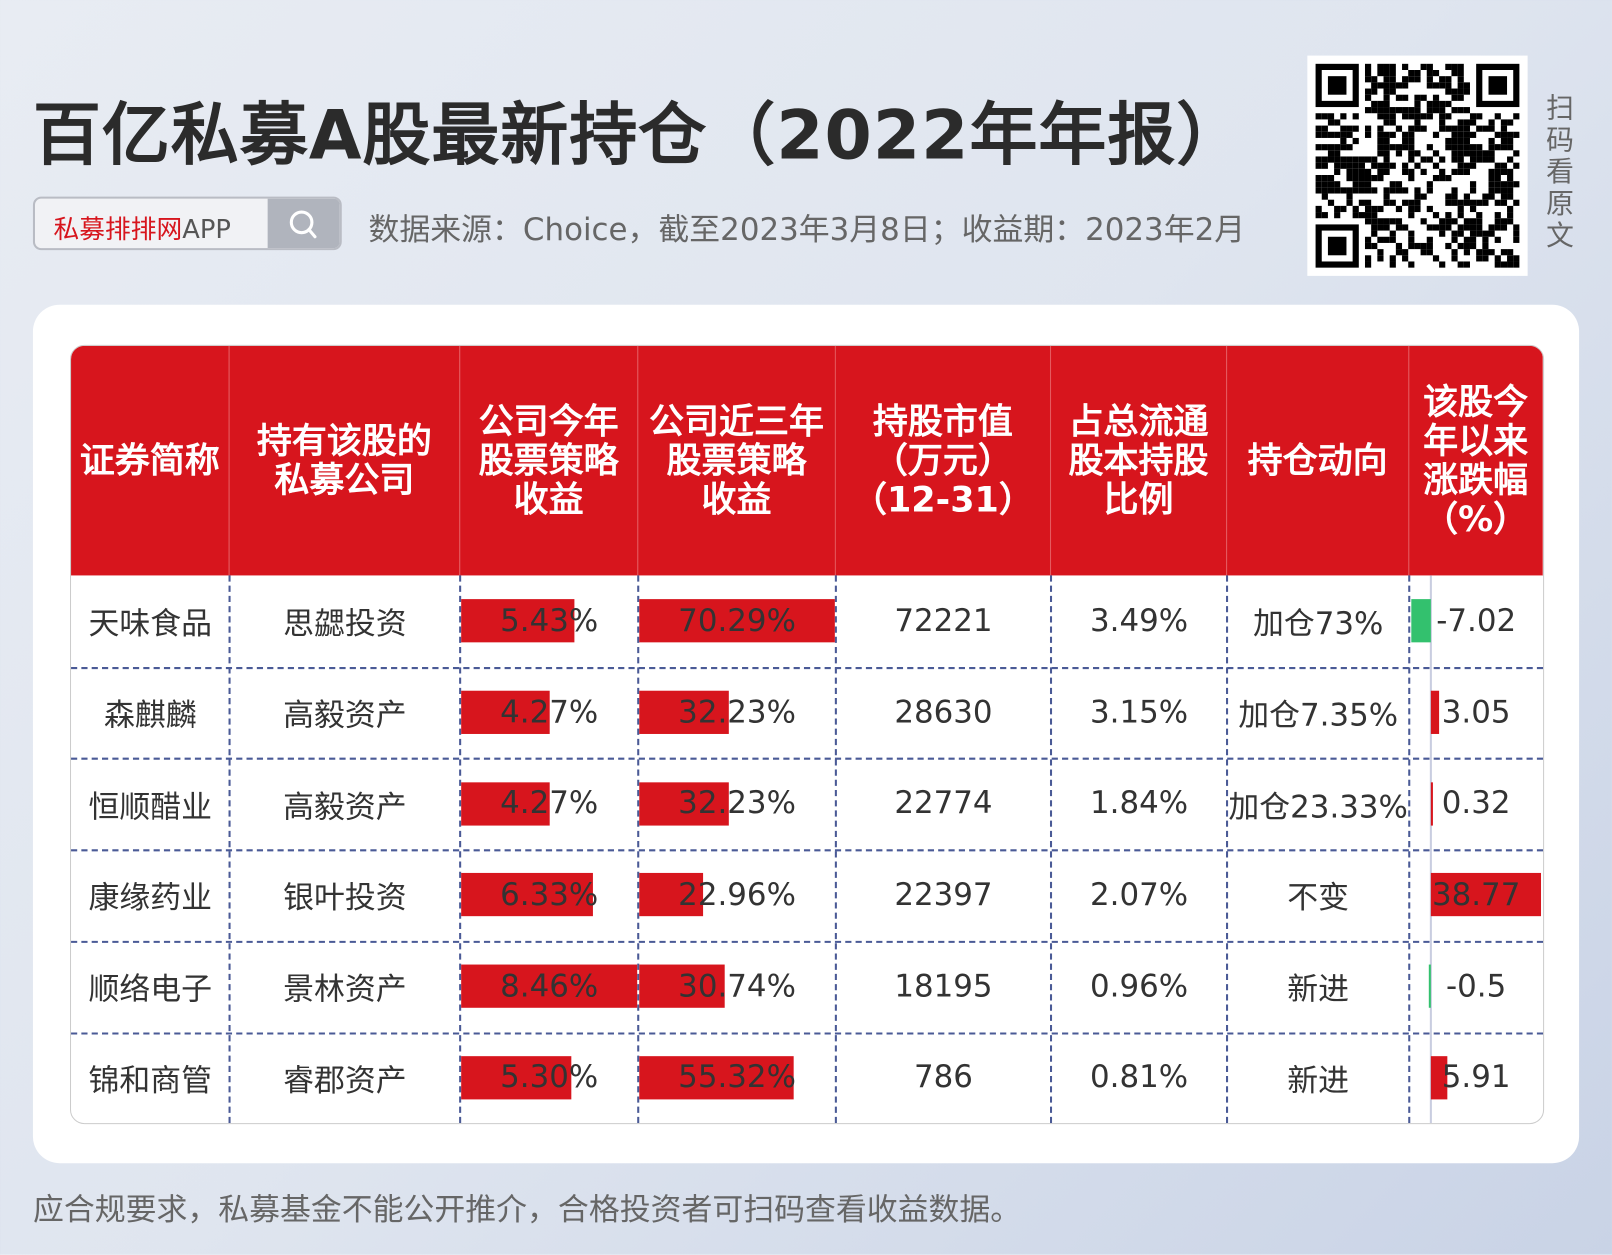 The width and height of the screenshot is (1612, 1255). I want to click on header-line: 持股市值, so click(942, 421).